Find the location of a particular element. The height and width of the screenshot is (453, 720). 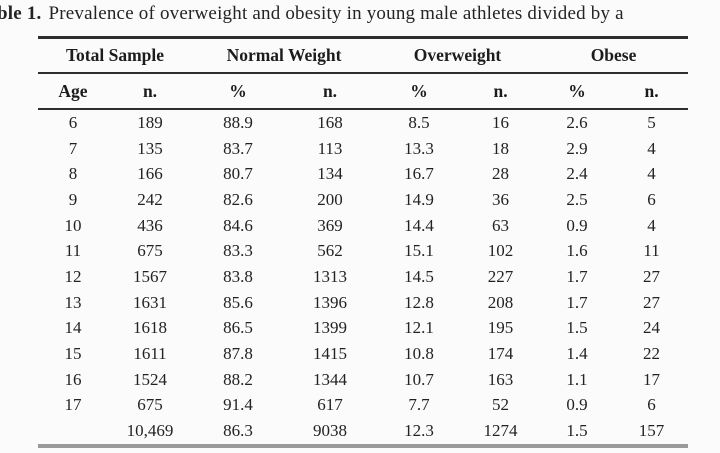

cell-age: 13 is located at coordinates (73, 302).